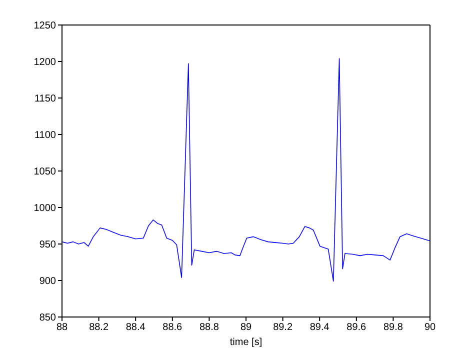 This screenshot has width=474, height=355. What do you see at coordinates (62, 328) in the screenshot?
I see `x-tick-label: 88` at bounding box center [62, 328].